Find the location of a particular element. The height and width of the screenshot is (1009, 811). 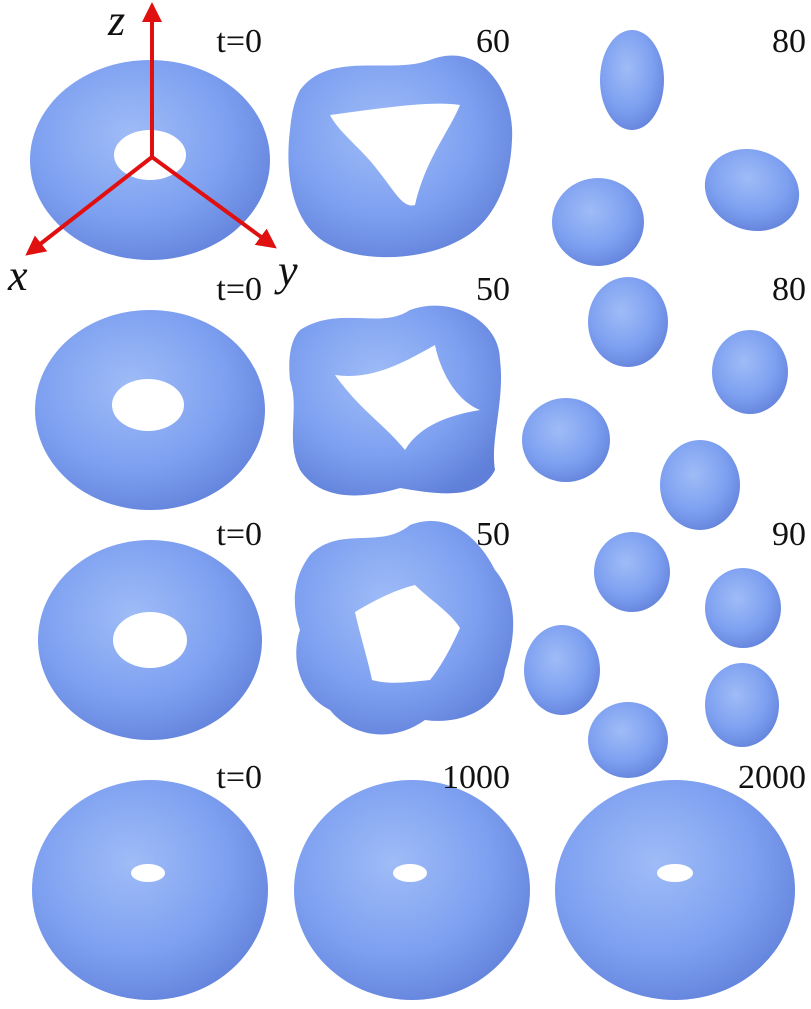

x-axis is located at coordinates (89, 205).